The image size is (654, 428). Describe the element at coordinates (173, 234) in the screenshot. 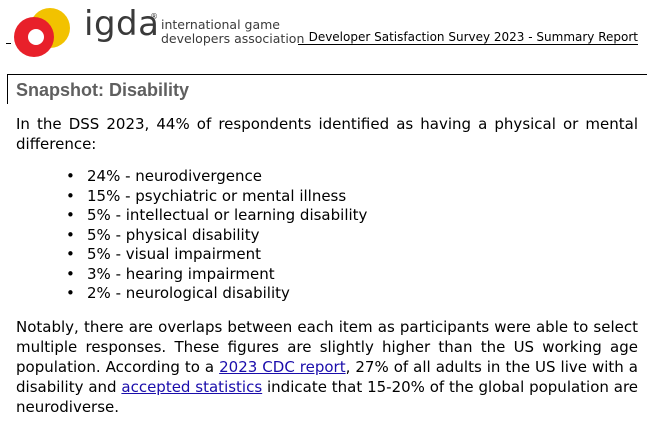

I see `list-item-text: 5% - physical disability` at that location.